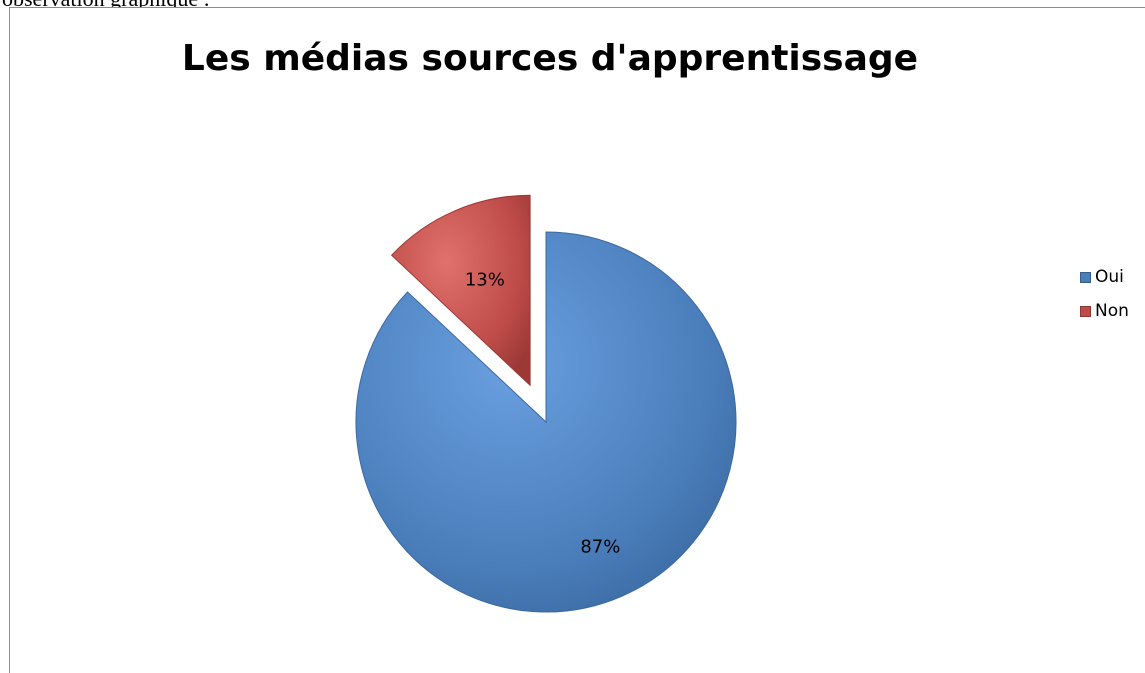 The image size is (1145, 673). What do you see at coordinates (600, 547) in the screenshot?
I see `slice-label-oui: 87%` at bounding box center [600, 547].